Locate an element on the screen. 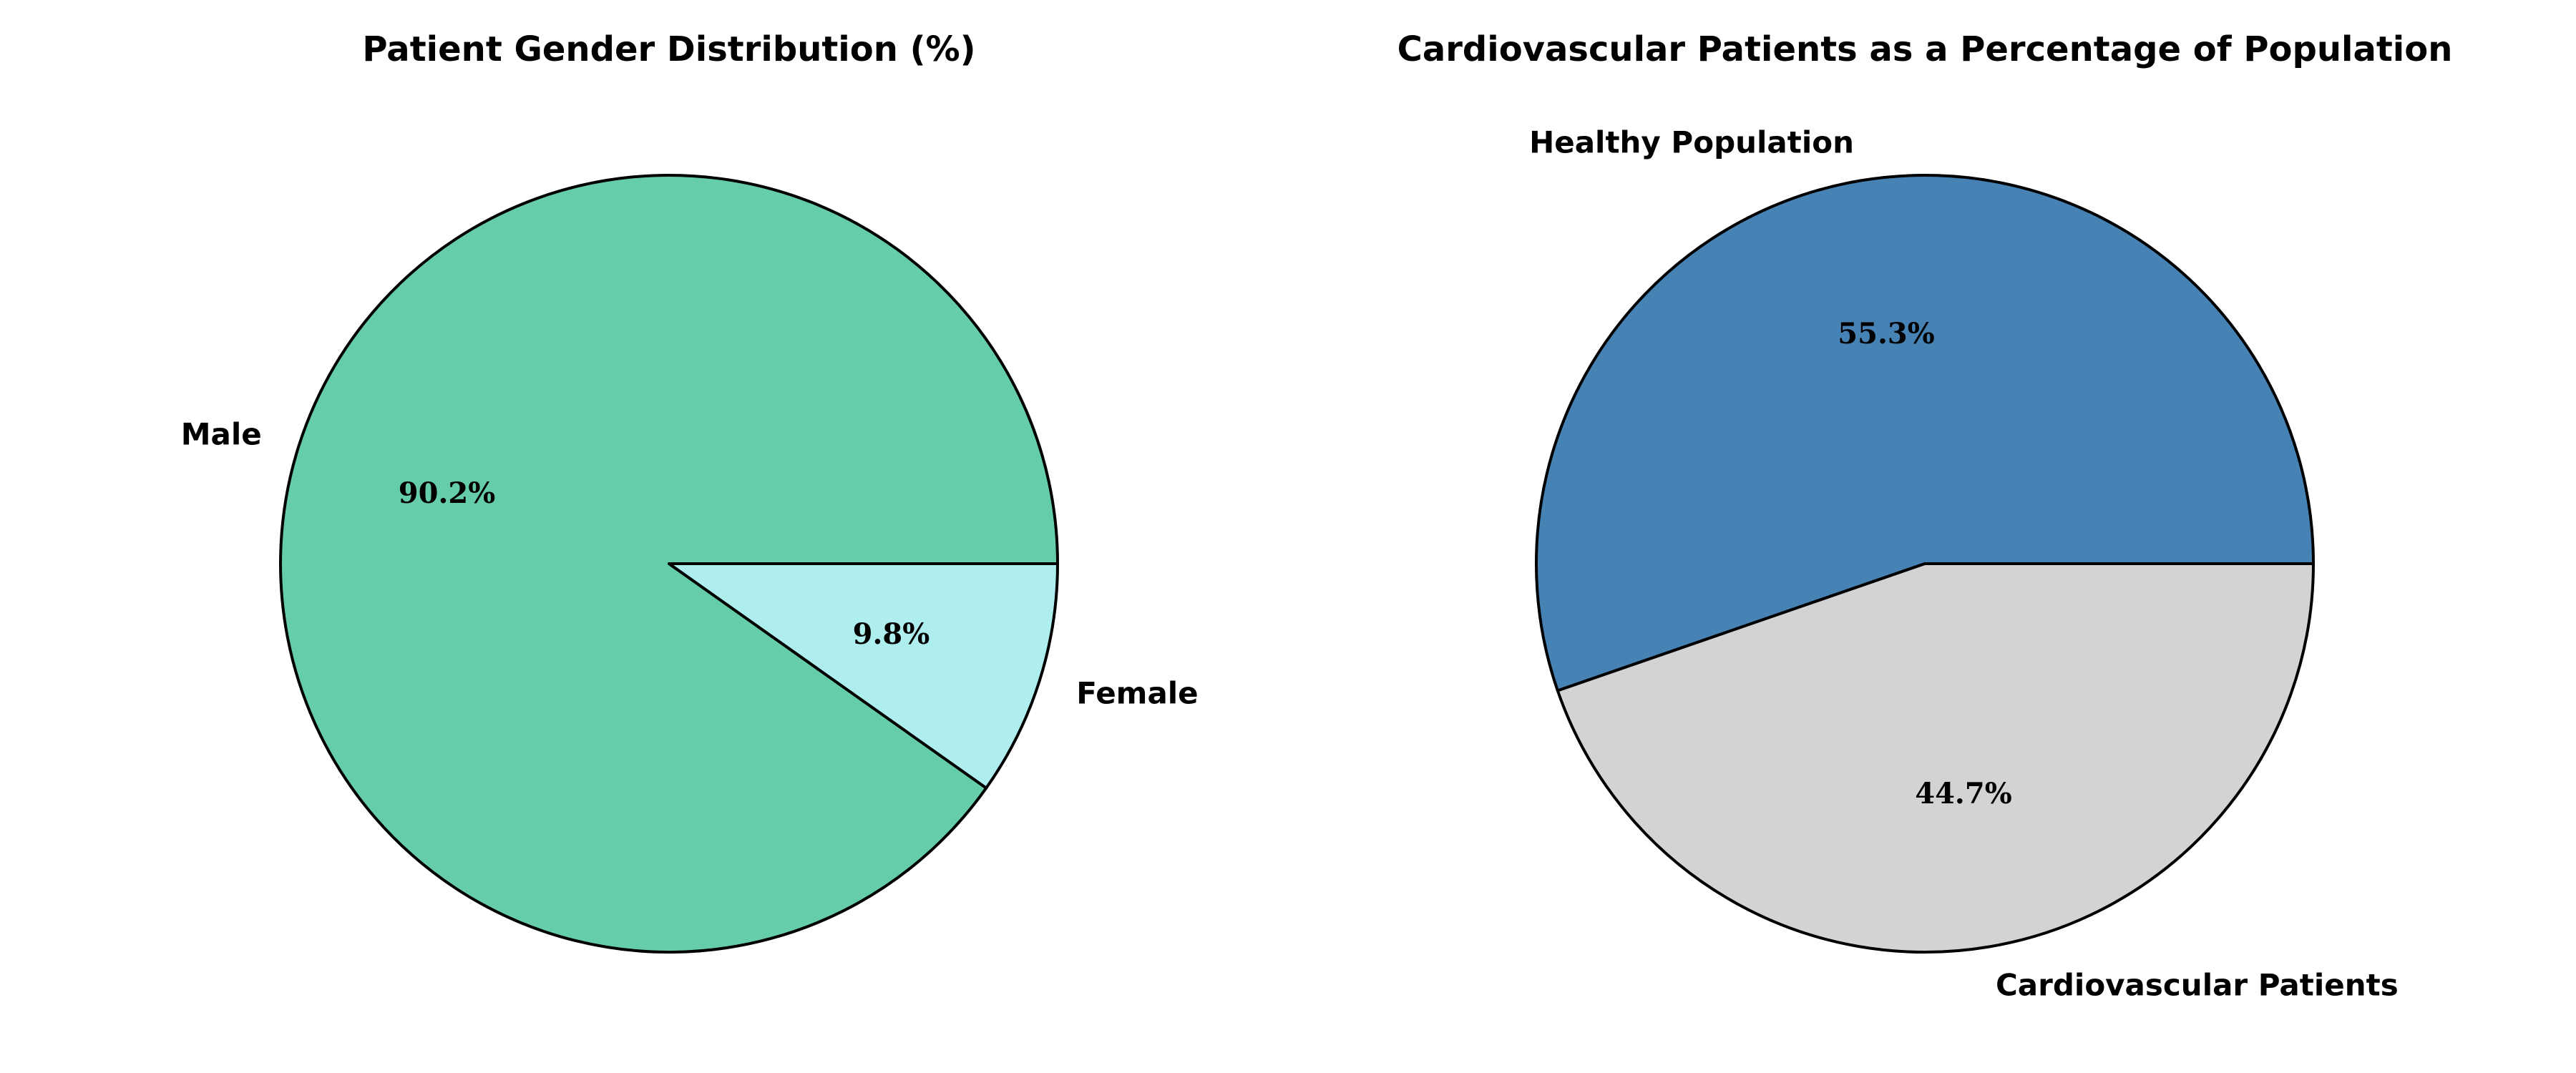  cardio-category-label: Healthy Population is located at coordinates (1691, 142).